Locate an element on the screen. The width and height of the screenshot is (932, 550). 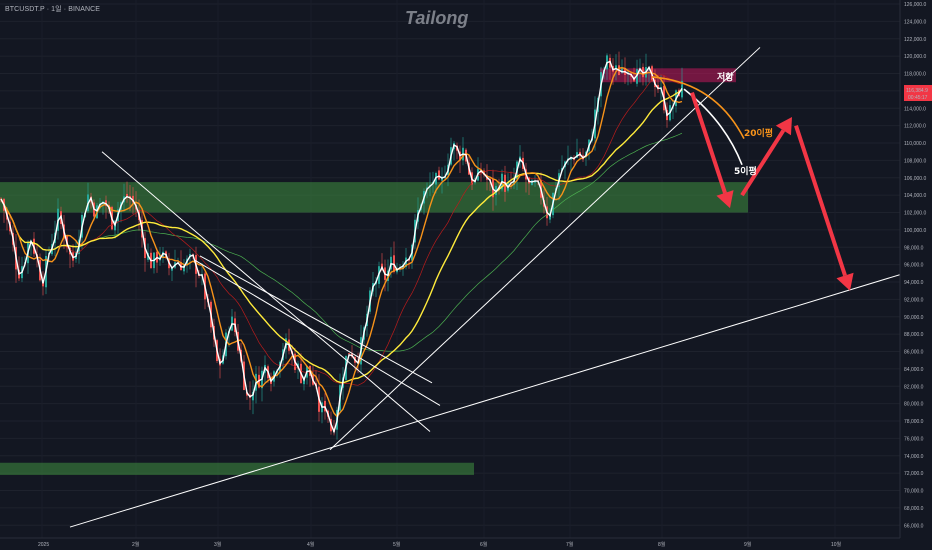
arrow-down-2-shaft is located at coordinates (820, 201).